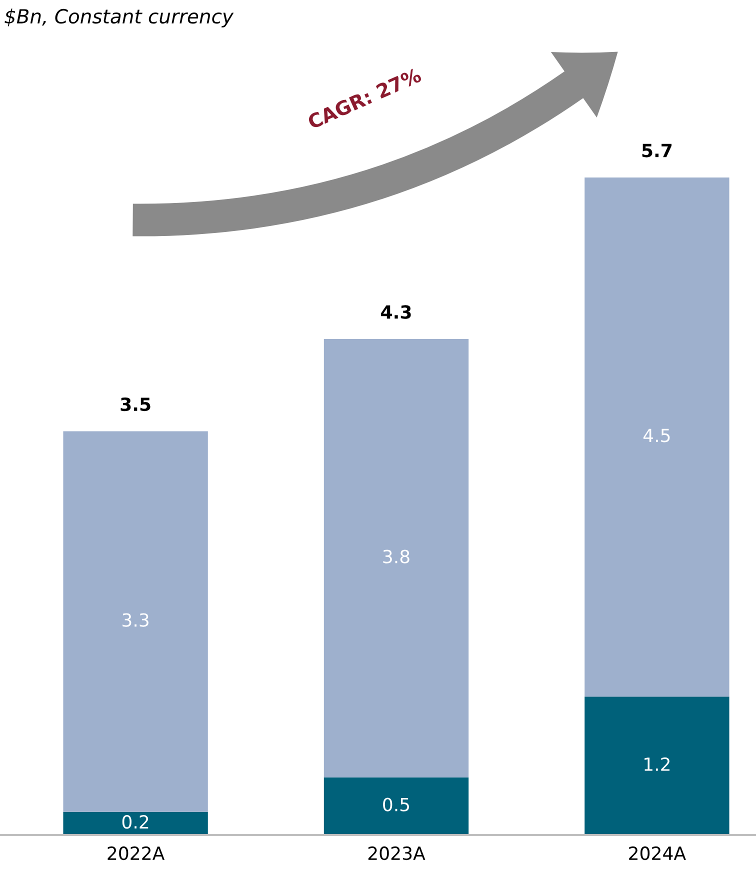 The height and width of the screenshot is (893, 756). I want to click on data-label: 1.2, so click(657, 764).